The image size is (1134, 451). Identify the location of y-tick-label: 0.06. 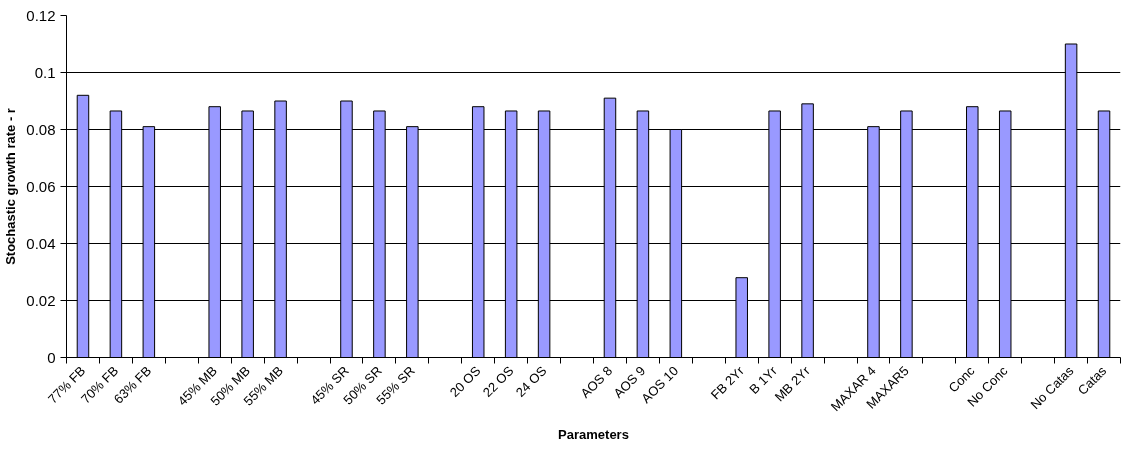
(41, 186).